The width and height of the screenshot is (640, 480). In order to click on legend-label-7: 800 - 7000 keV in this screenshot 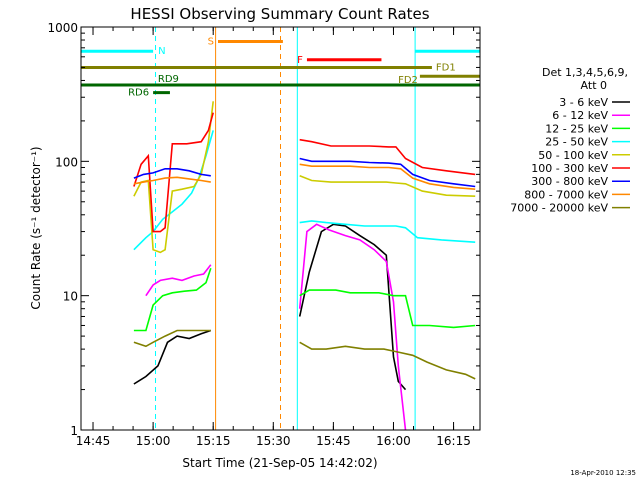, I will do `click(566, 194)`.